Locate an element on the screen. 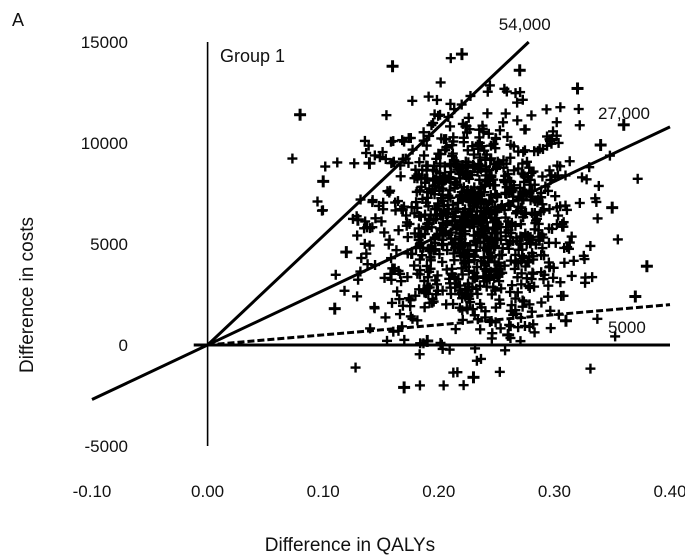  y-tick-labels: -5000 0 5000 10000 15000 is located at coordinates (104, 244).